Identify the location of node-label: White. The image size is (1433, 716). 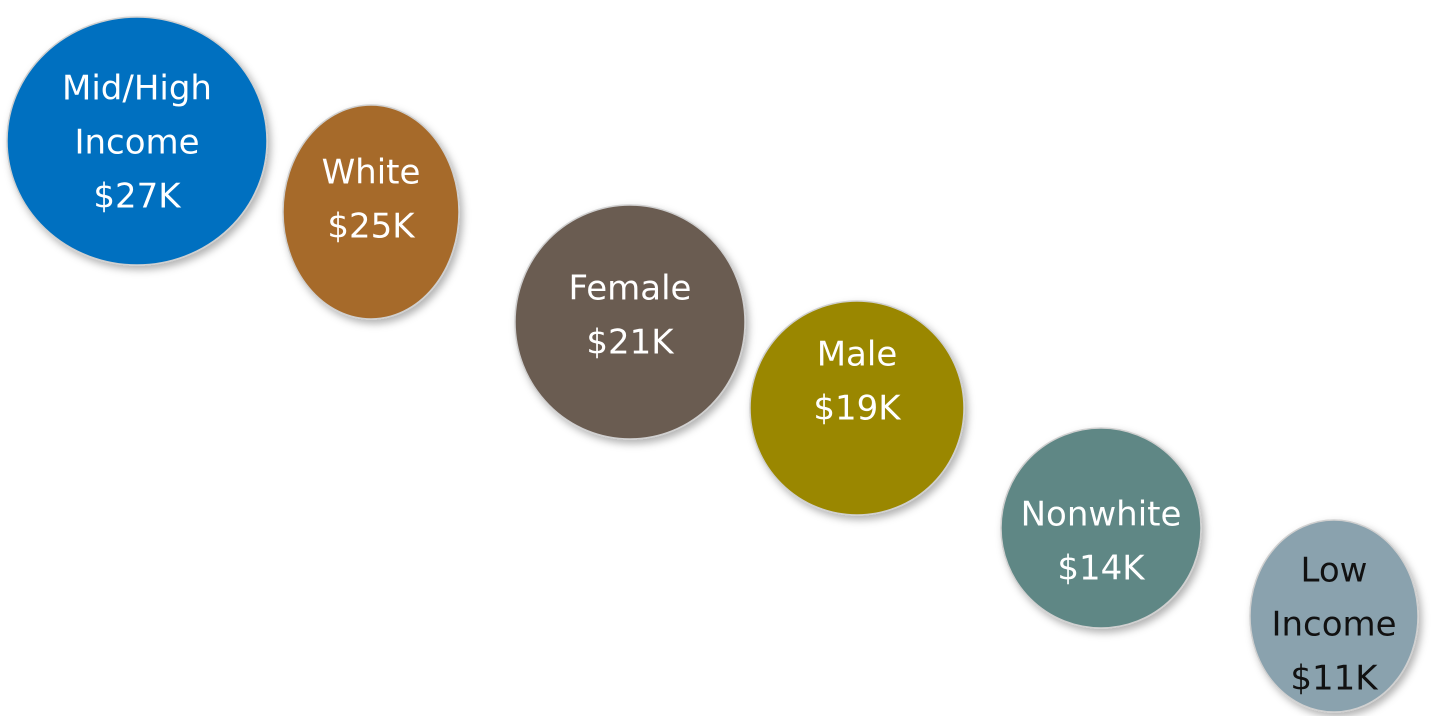
(371, 173).